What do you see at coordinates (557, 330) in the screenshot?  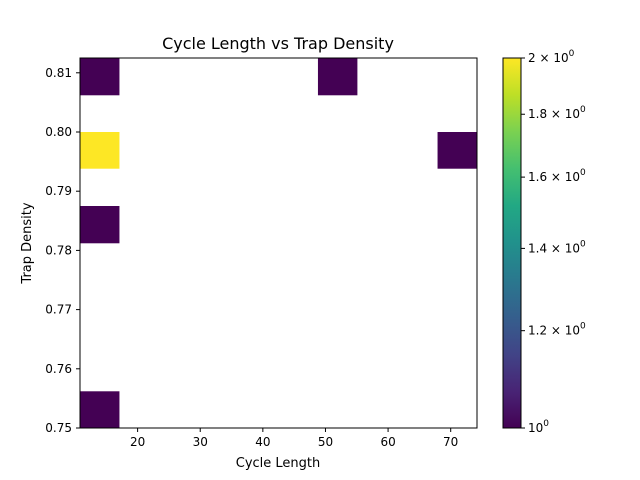 I see `colorbar-tick-label: 1.2 × 100` at bounding box center [557, 330].